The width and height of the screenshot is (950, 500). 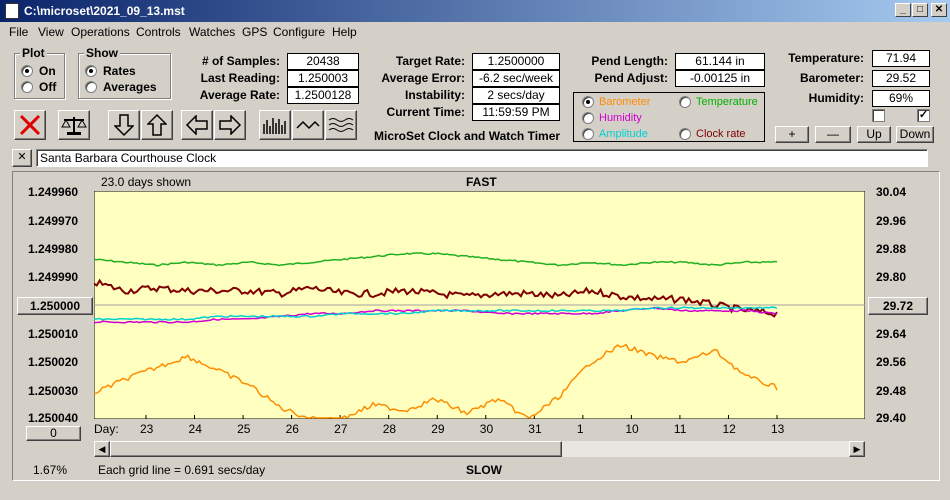 What do you see at coordinates (100, 32) in the screenshot?
I see `menu-operations: Operations` at bounding box center [100, 32].